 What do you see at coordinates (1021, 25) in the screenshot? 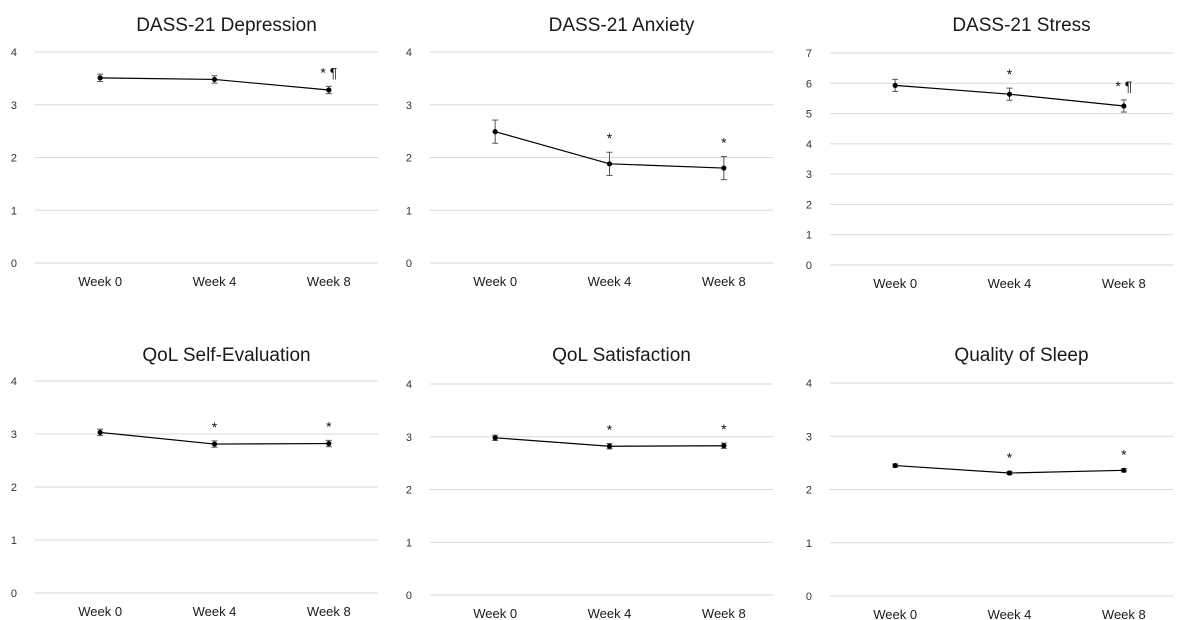
I see `chart-title: DASS-21 Stress` at bounding box center [1021, 25].